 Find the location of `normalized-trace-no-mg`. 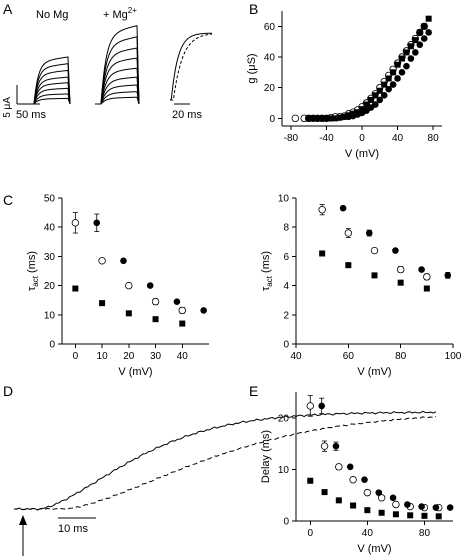

normalized-trace-no-mg is located at coordinates (191, 66).